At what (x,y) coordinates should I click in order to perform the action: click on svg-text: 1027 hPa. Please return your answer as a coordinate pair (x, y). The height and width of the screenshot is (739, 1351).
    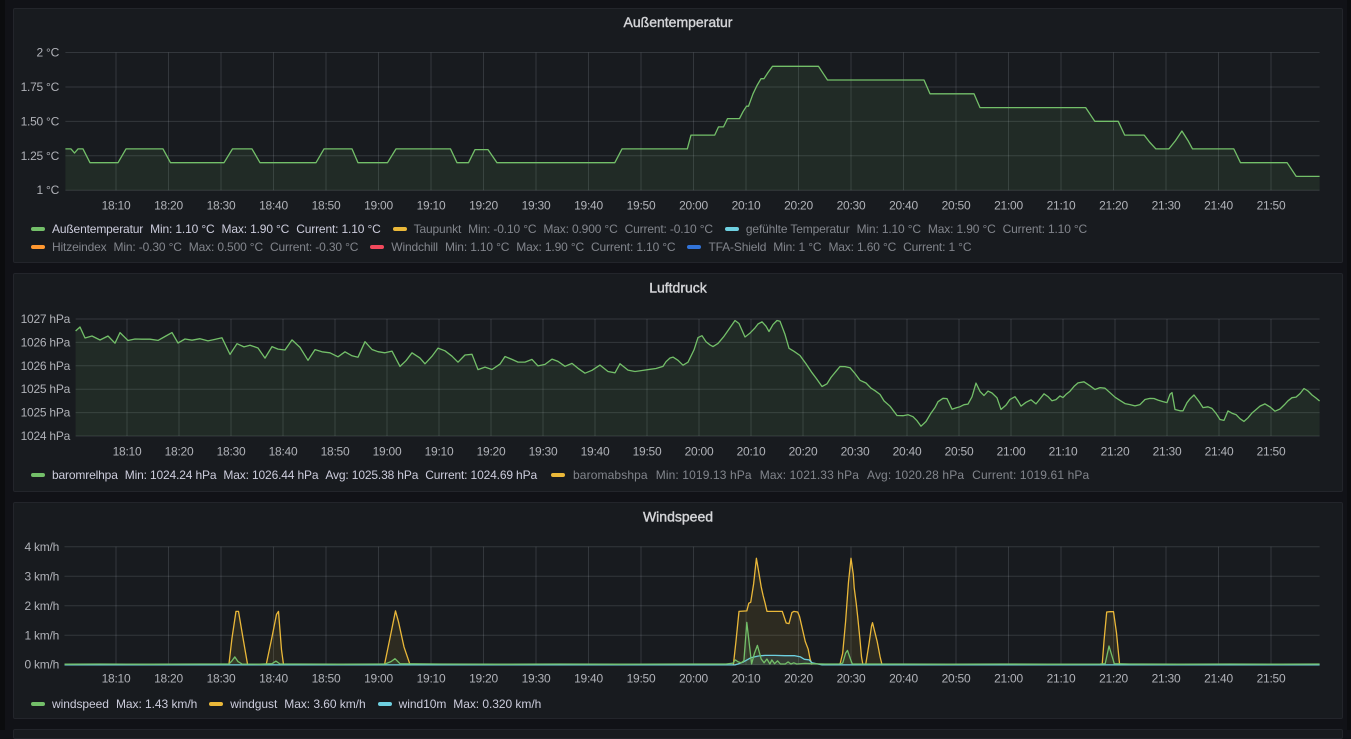
    Looking at the image, I should click on (46, 319).